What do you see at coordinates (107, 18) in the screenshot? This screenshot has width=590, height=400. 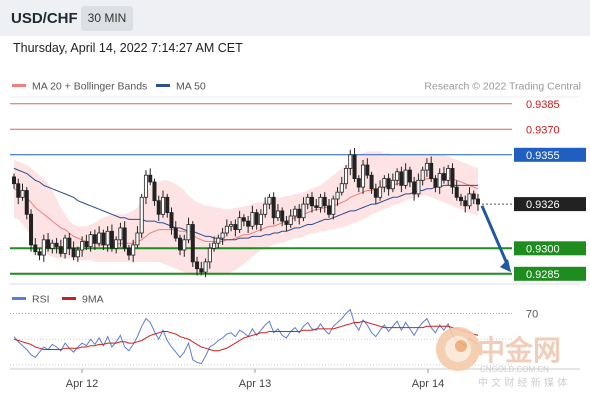 I see `timeframe-button: 30 MIN` at bounding box center [107, 18].